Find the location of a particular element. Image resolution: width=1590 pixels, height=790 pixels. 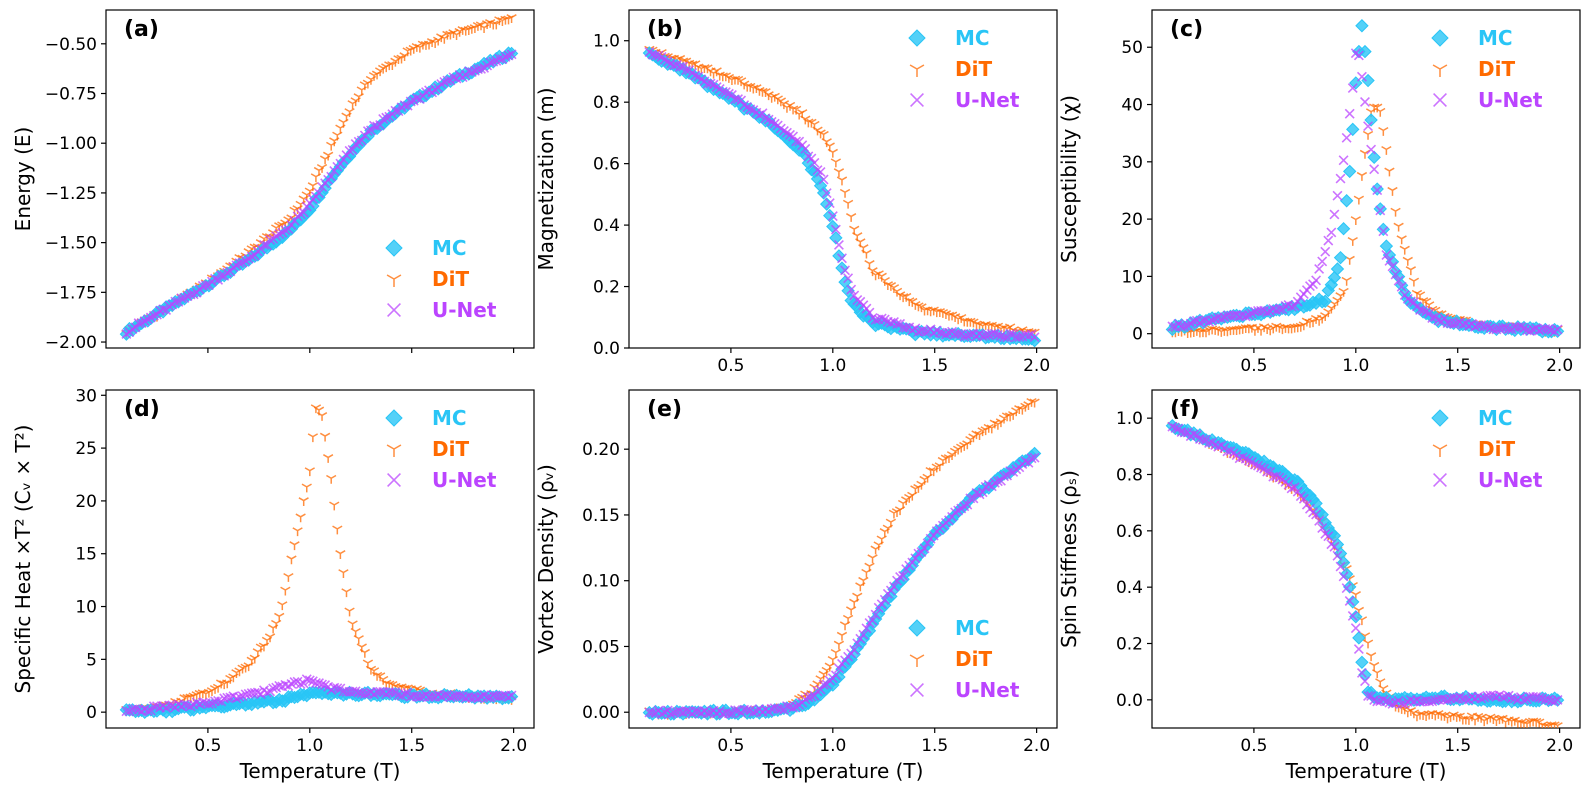

panel-label: (c) is located at coordinates (1186, 29).